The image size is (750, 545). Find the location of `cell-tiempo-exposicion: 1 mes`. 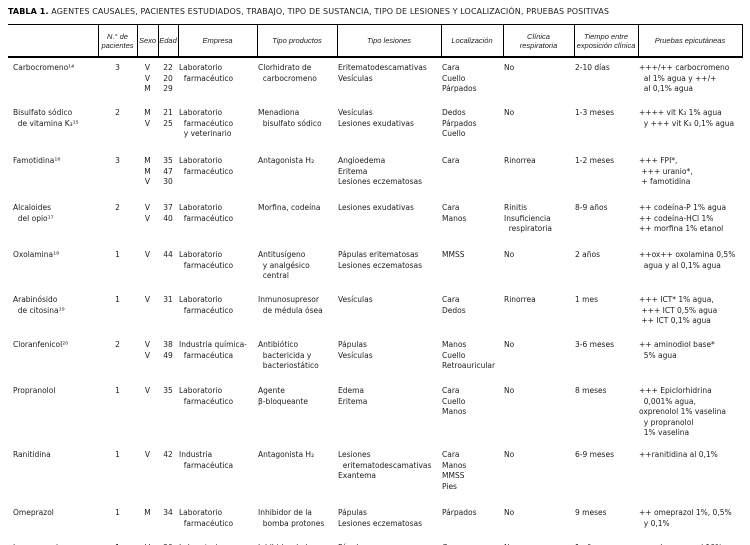

cell-tiempo-exposicion: 1 mes is located at coordinates (586, 299).